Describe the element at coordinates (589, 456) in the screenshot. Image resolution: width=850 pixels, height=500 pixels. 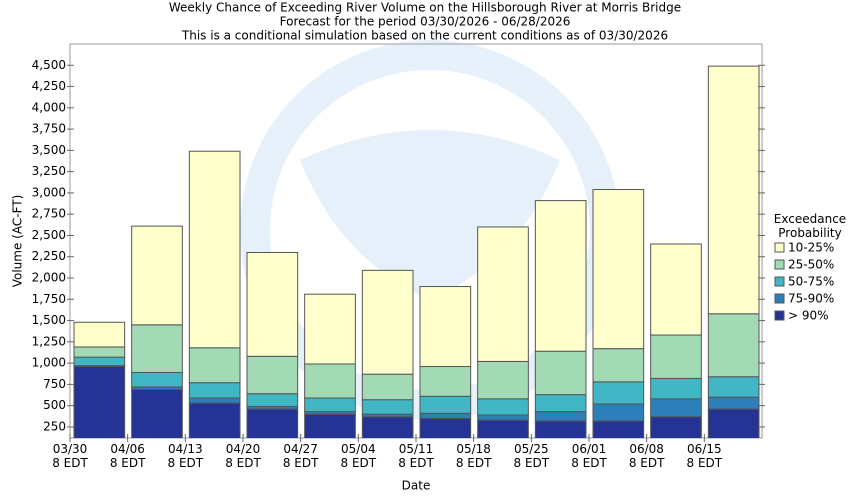
I see `x-tick-label: 06/01 8 EDT` at that location.